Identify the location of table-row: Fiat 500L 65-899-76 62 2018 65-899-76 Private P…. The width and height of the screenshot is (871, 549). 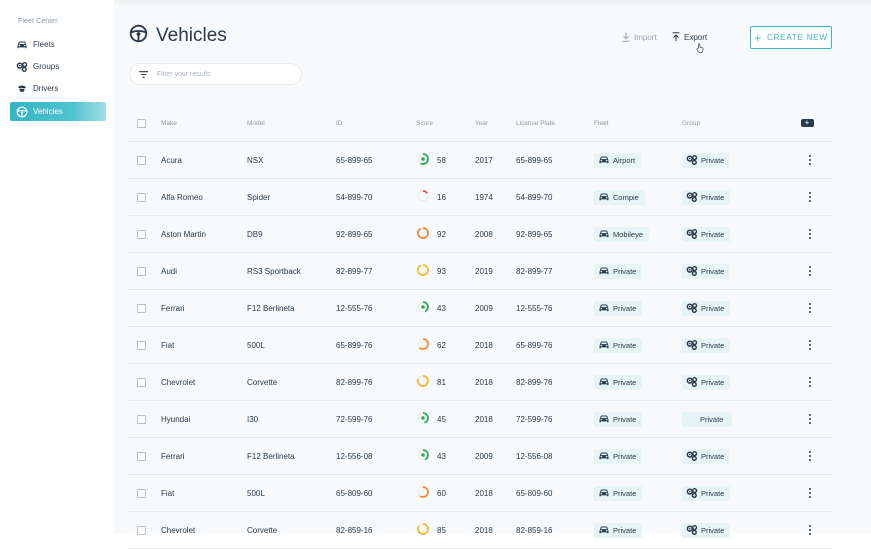
(480, 345).